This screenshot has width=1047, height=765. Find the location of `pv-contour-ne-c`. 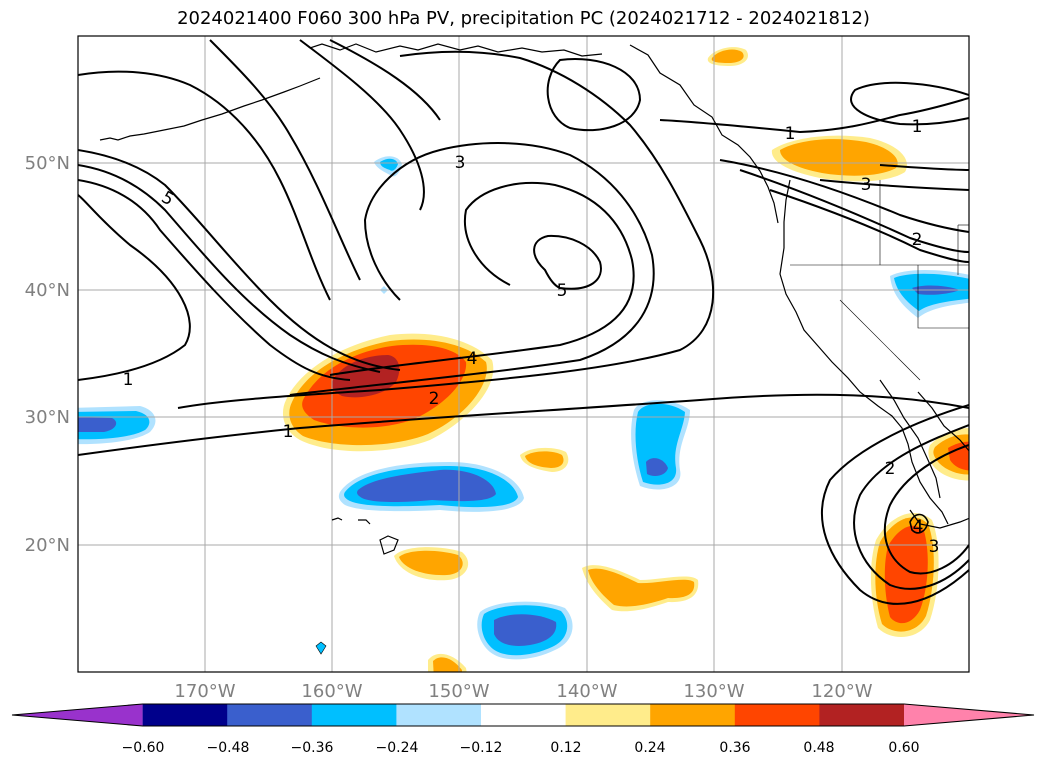

pv-contour-ne-c is located at coordinates (869, 226).